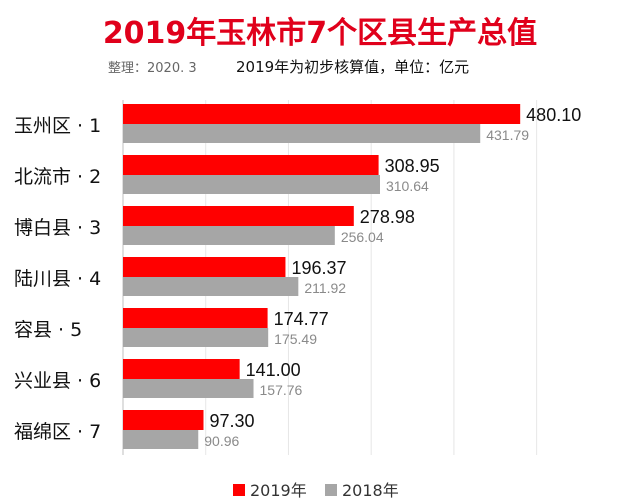 Image resolution: width=640 pixels, height=498 pixels. Describe the element at coordinates (507, 135) in the screenshot. I see `data-label-2018: 431.79` at that location.